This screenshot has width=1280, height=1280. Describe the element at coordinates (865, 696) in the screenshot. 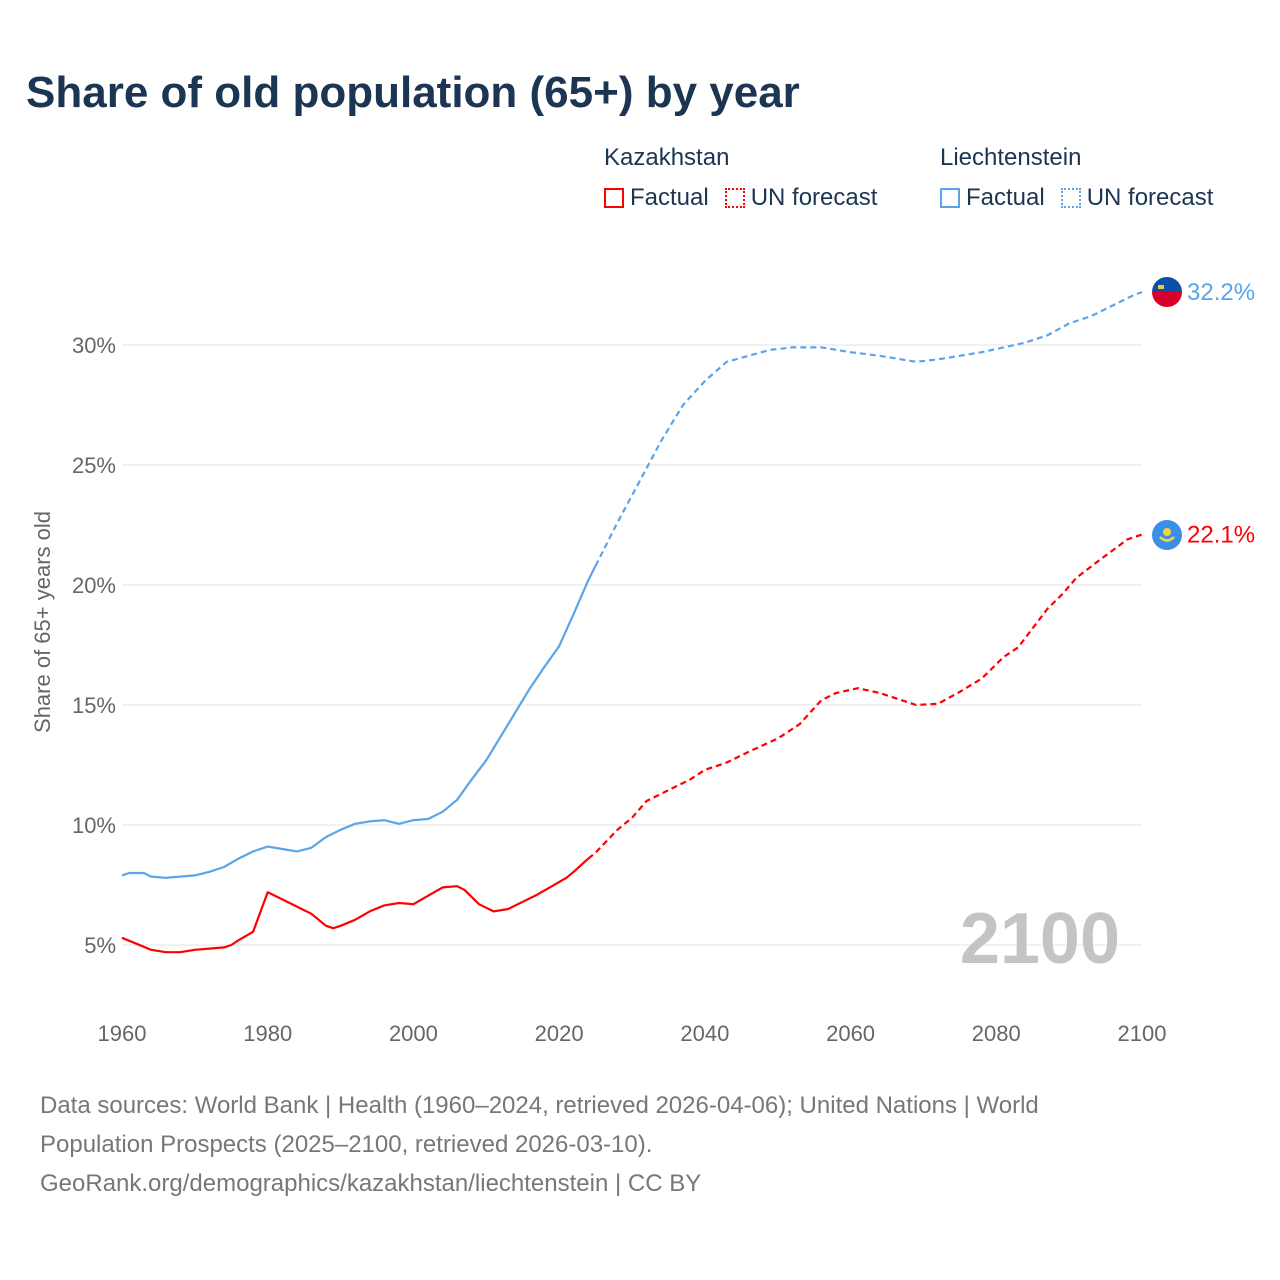

I see `kazakhstan-forecast-line` at that location.